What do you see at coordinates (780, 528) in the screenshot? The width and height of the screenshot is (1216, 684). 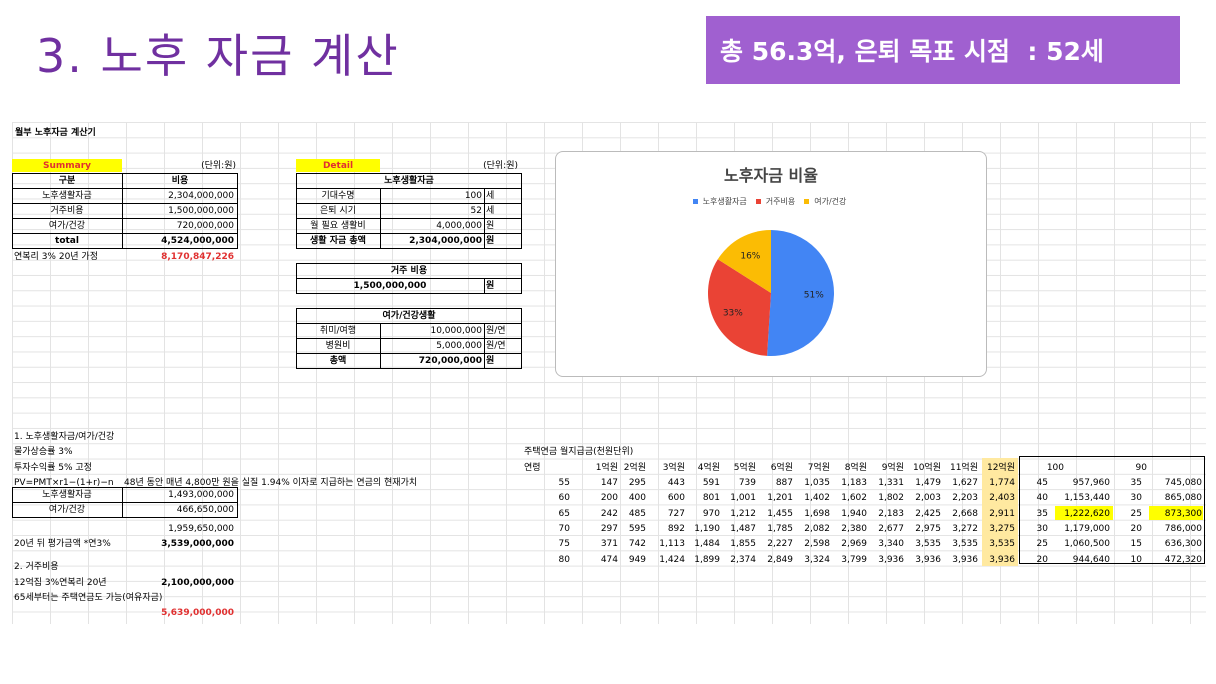 I see `pension-value: 1,785` at bounding box center [780, 528].